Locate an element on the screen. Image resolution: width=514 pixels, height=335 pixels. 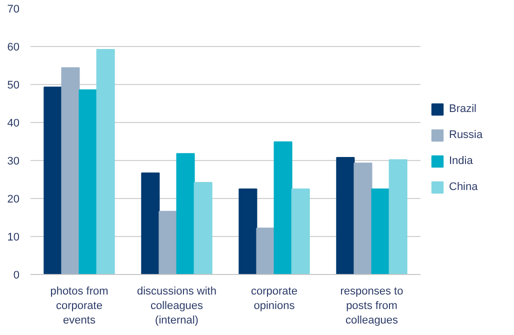
y-tick-label: 50 is located at coordinates (13, 86).